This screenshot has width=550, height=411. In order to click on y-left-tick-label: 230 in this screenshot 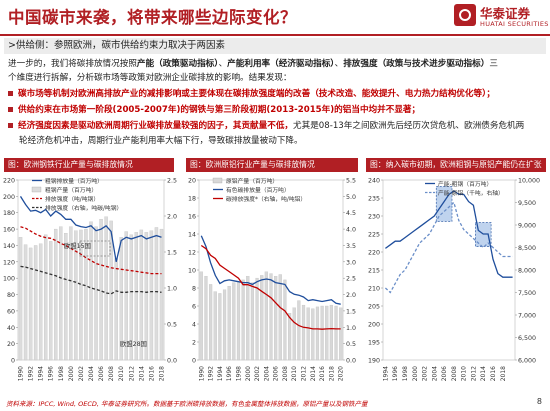, I will do `click(374, 217)`.